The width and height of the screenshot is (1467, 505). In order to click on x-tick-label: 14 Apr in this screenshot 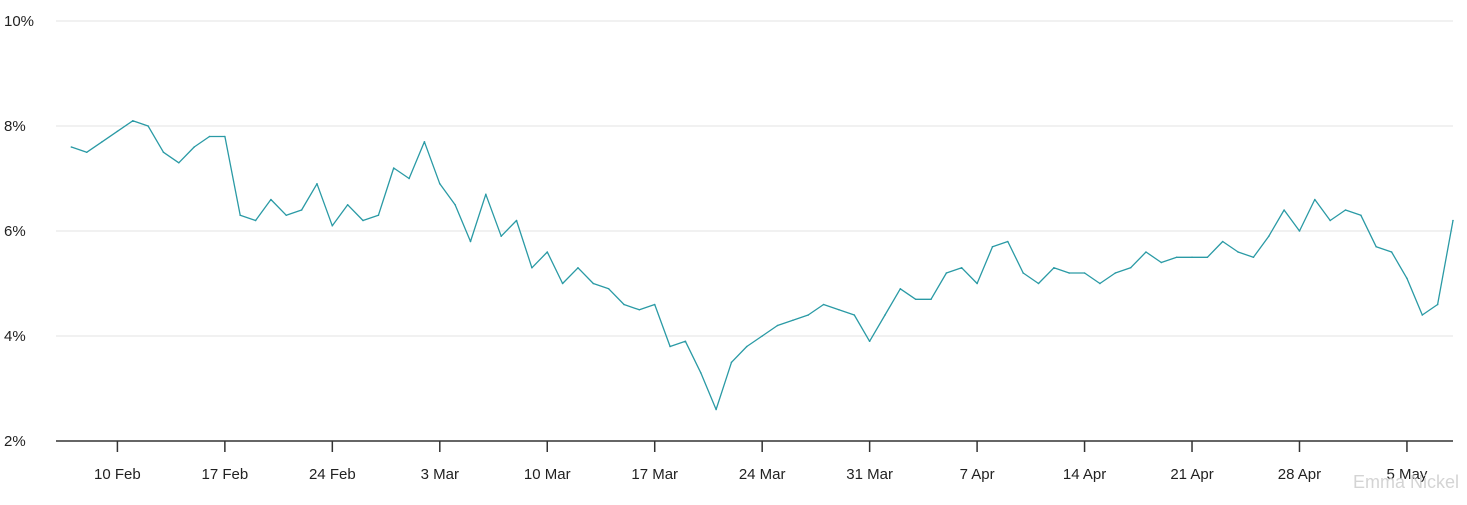, I will do `click(1084, 474)`.